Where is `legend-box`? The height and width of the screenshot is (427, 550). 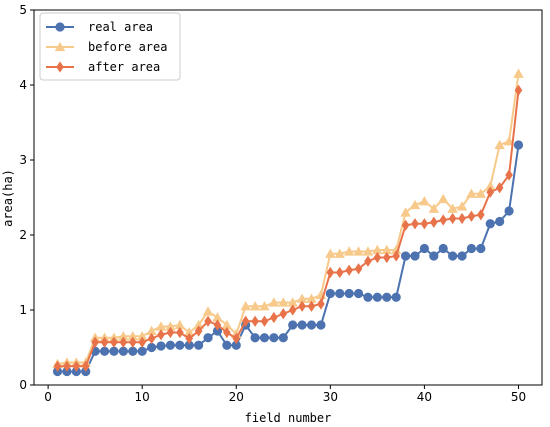
legend-box is located at coordinates (110, 46).